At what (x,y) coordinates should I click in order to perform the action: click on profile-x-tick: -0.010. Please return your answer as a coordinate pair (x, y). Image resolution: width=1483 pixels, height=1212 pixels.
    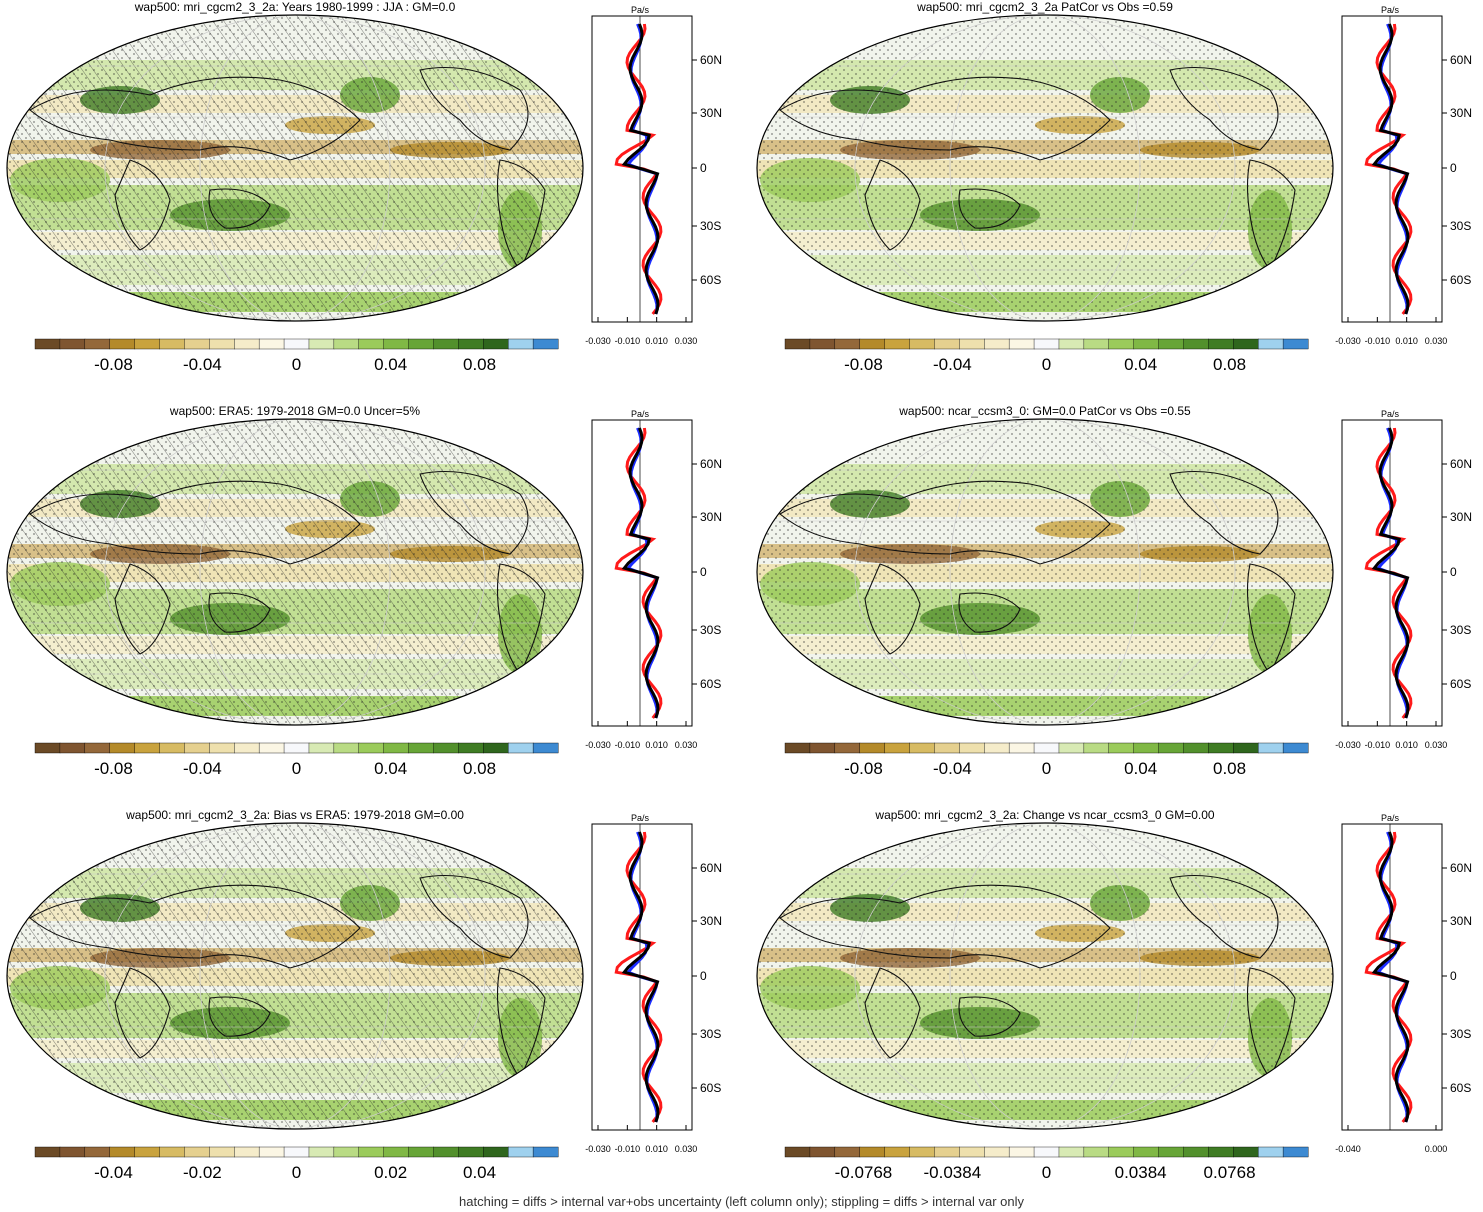
    Looking at the image, I should click on (628, 745).